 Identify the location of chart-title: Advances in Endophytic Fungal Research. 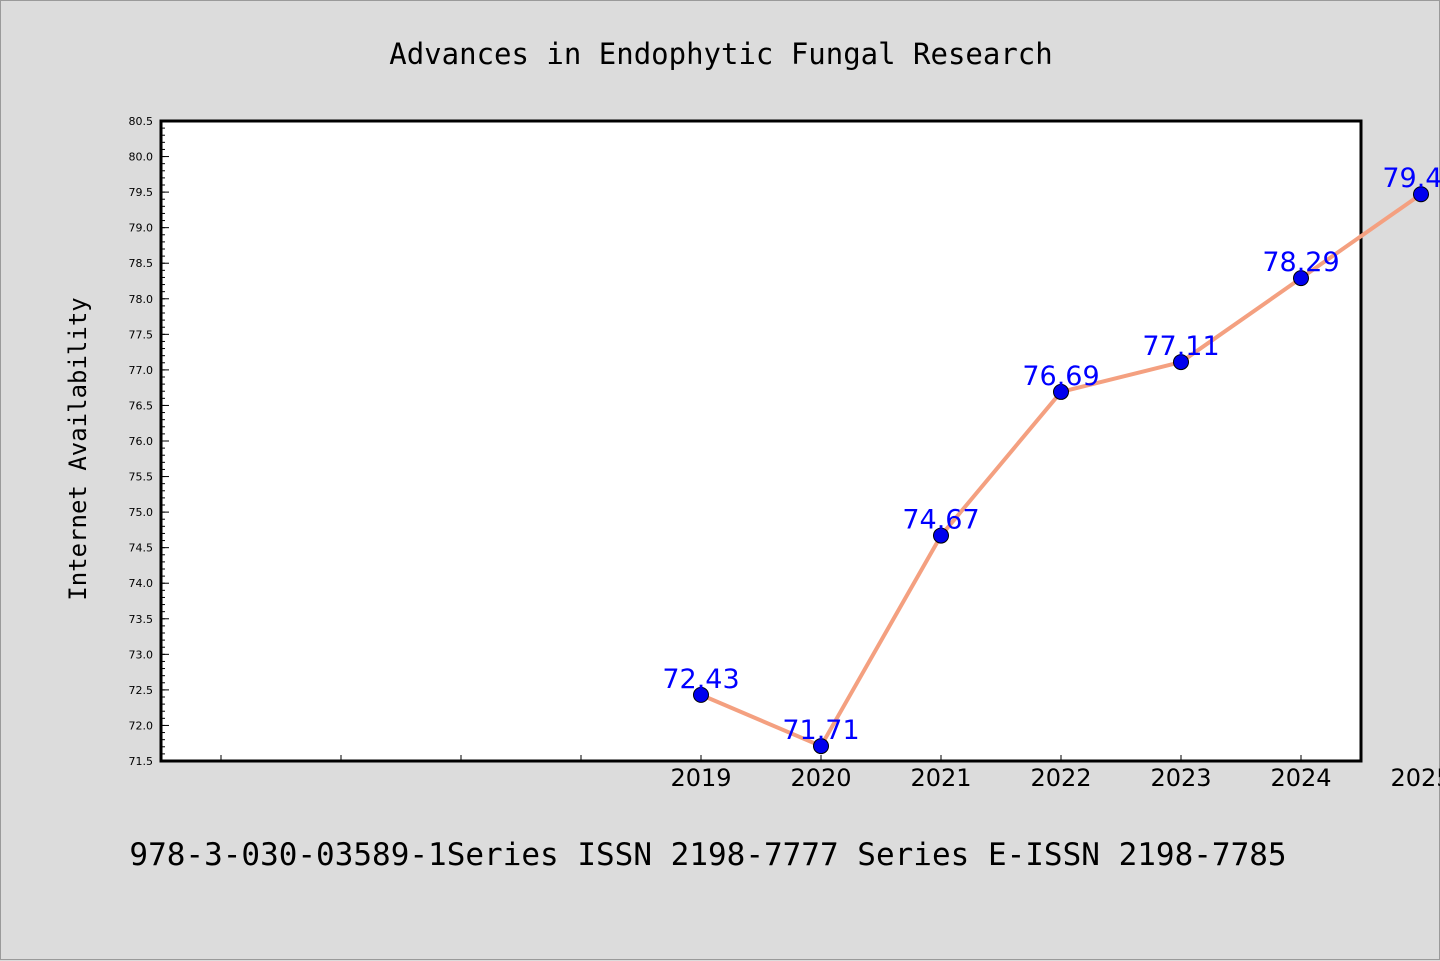
(720, 54).